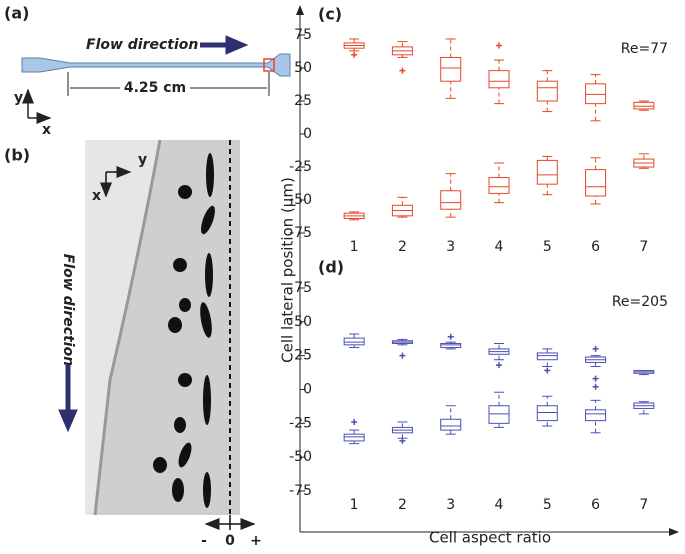  What do you see at coordinates (490, 538) in the screenshot?
I see `x-axis-label: Cell aspect ratio` at bounding box center [490, 538].